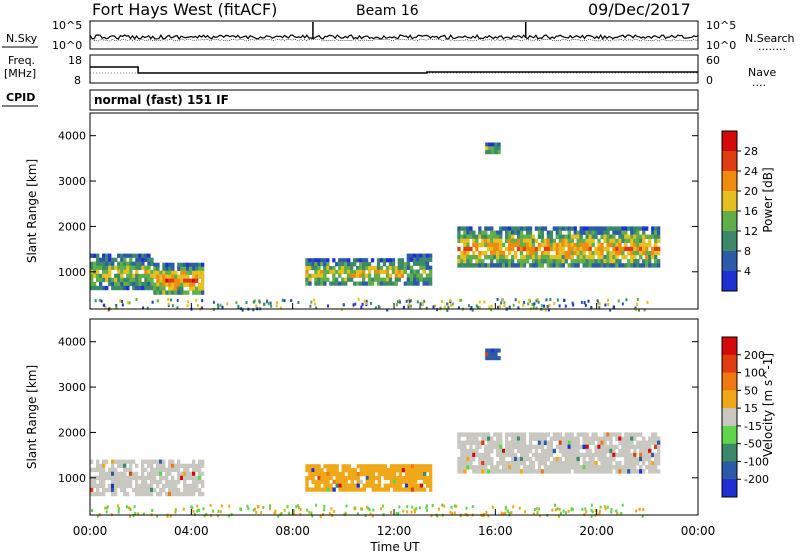 The width and height of the screenshot is (800, 554). I want to click on freq-label-line2: [MHz], so click(20, 73).